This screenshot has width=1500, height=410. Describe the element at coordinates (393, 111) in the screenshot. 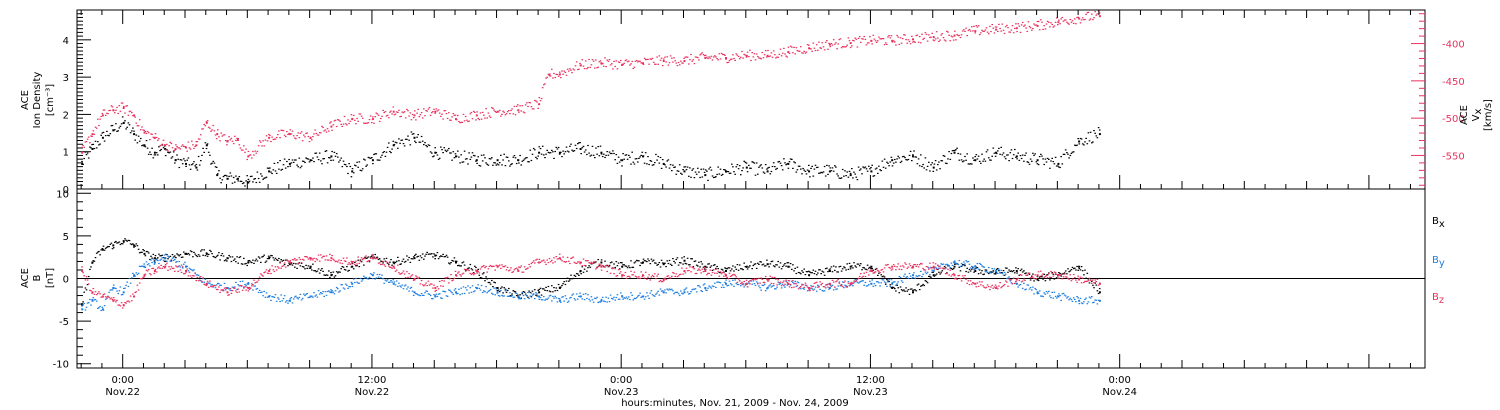

I see `vx-value-point` at that location.